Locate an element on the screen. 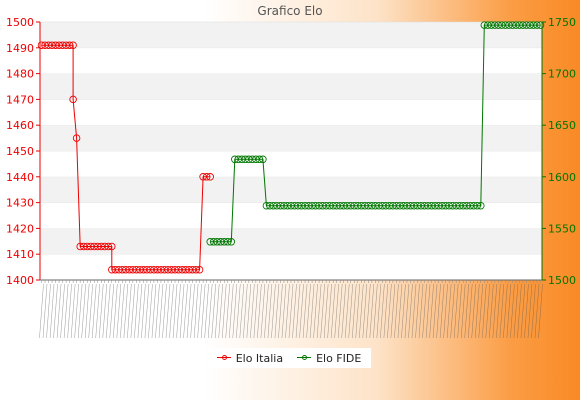 This screenshot has width=580, height=400. legend-item-series-2: Elo FIDE is located at coordinates (329, 358).